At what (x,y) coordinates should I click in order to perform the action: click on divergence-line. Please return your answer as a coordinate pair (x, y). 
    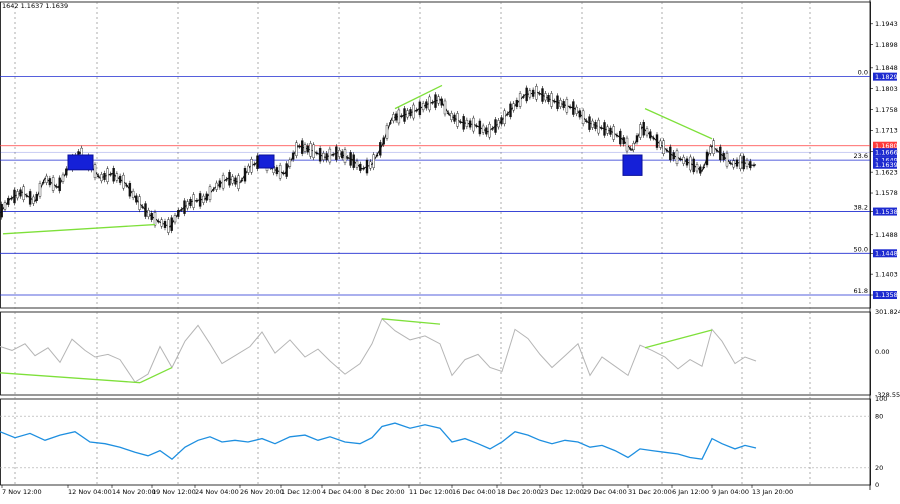
    Looking at the image, I should click on (418, 97).